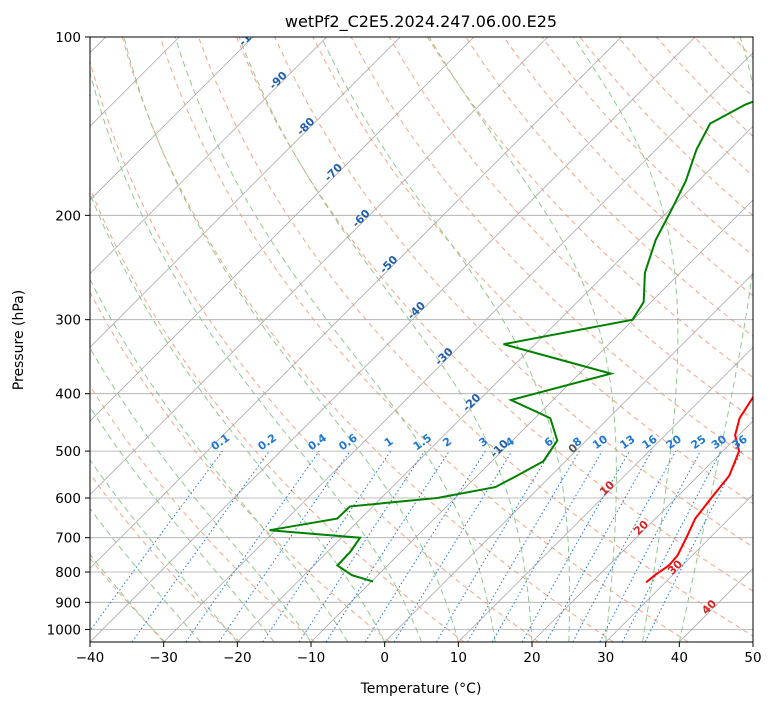 Image resolution: width=775 pixels, height=708 pixels. Describe the element at coordinates (605, 658) in the screenshot. I see `x-tick-label: 30` at that location.